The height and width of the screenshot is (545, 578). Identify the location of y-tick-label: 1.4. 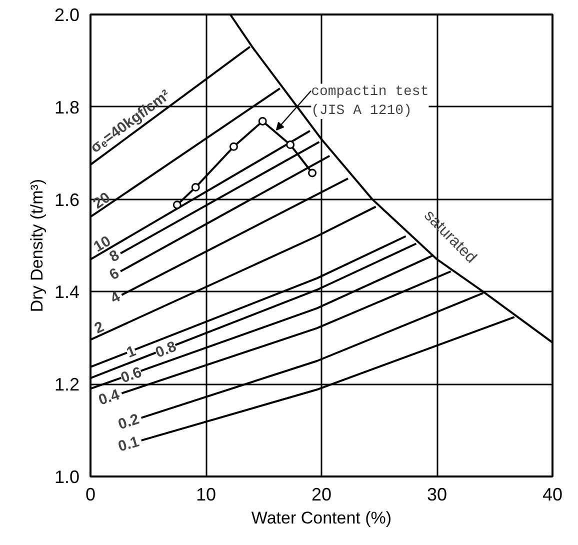
(67, 292).